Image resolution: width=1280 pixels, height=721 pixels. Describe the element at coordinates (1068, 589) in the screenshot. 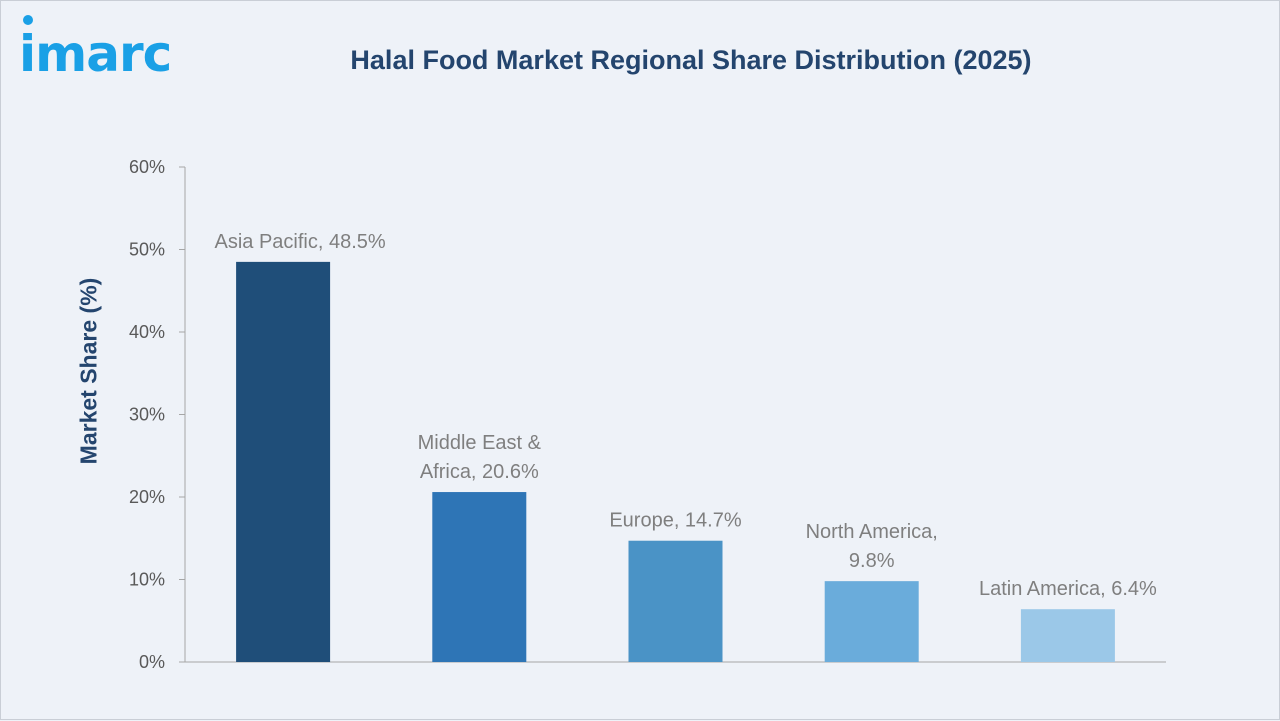

I see `data-label: Latin America, 6.4%` at that location.